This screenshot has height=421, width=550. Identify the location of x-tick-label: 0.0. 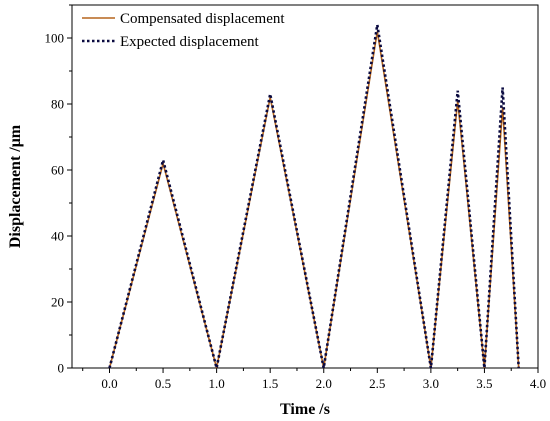
(109, 383).